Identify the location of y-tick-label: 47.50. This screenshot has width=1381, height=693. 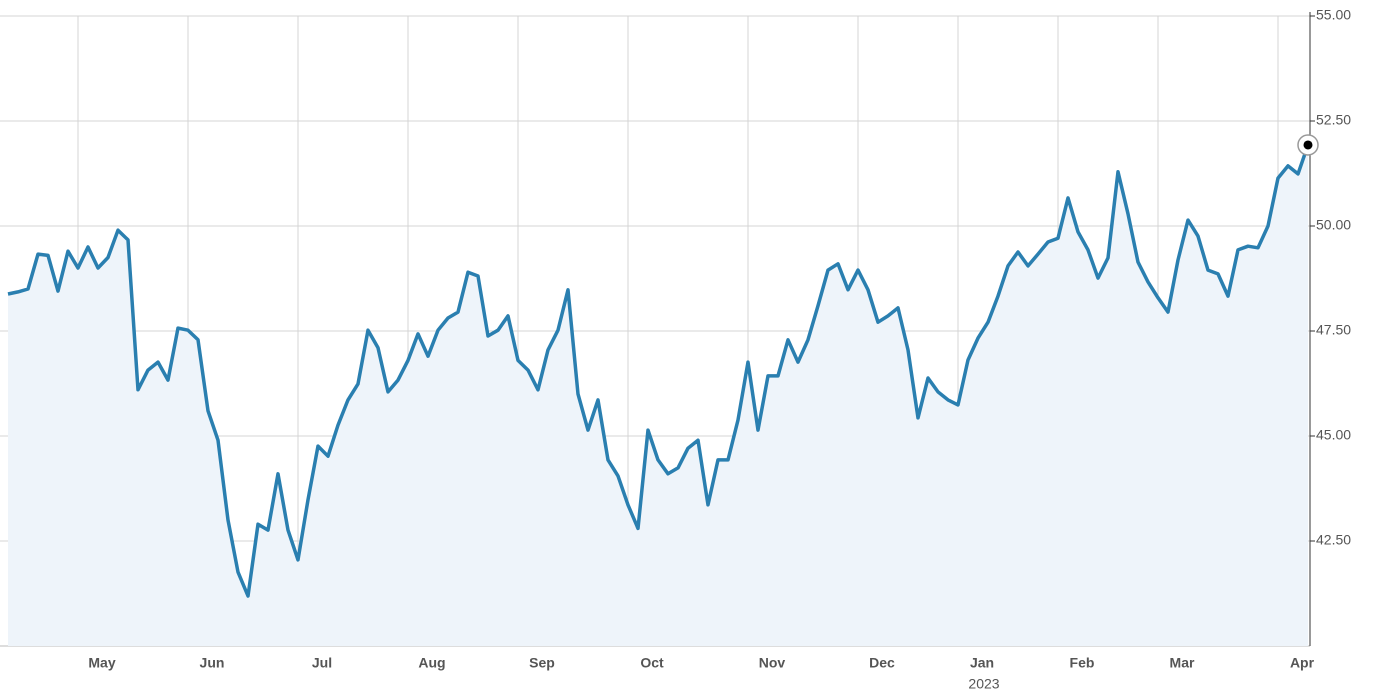
(1333, 330).